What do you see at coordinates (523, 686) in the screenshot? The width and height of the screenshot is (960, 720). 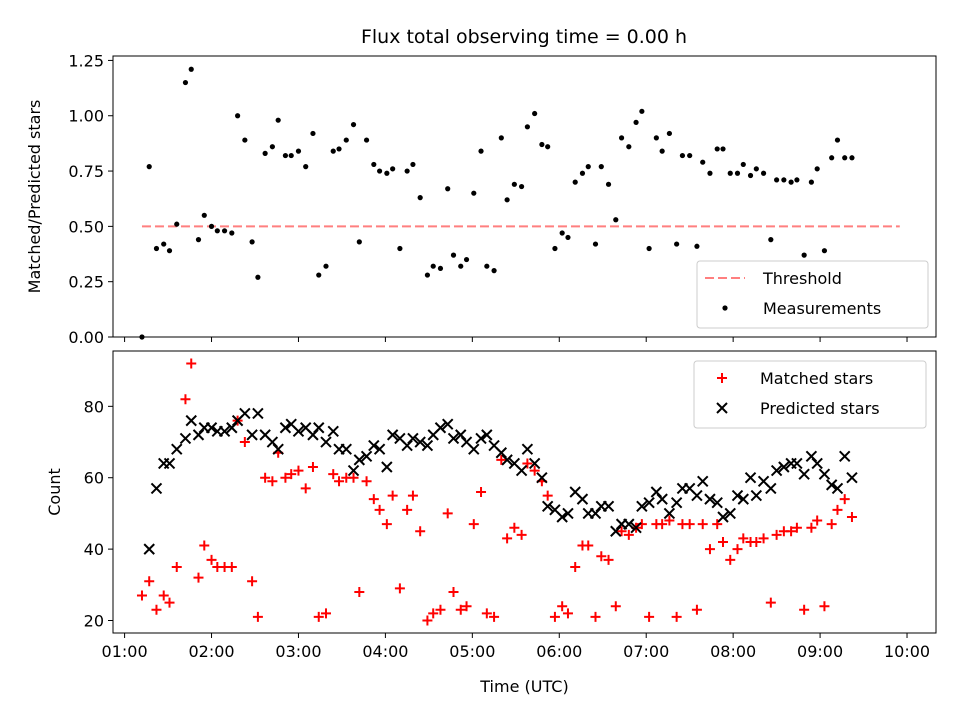 I see `x-axis-label: Time (UTC)` at bounding box center [523, 686].